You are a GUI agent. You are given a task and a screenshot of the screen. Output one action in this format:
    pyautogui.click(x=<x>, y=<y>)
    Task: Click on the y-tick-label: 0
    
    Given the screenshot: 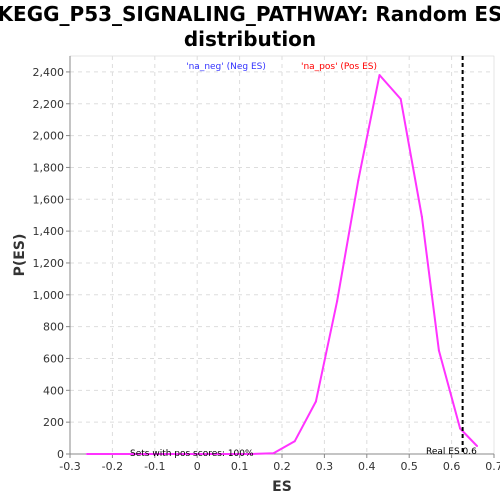 What is the action you would take?
    pyautogui.click(x=60, y=454)
    